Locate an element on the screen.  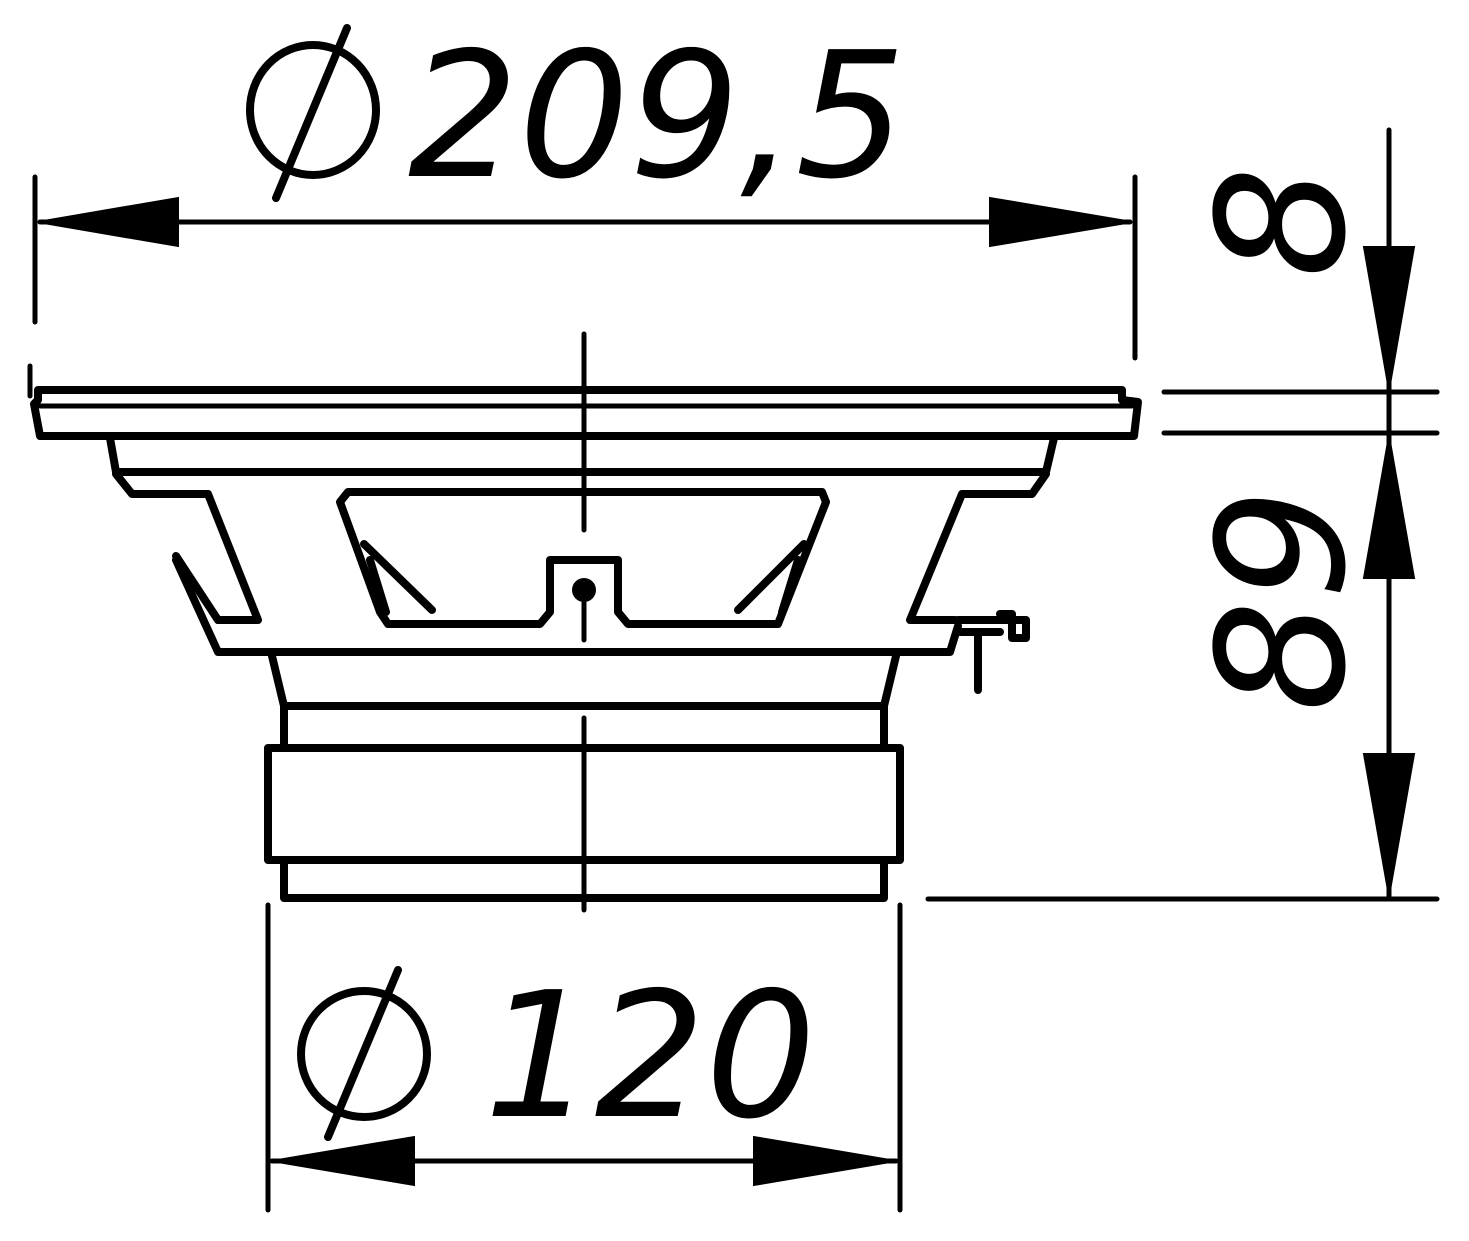
magnet-diameter-dimension: 120 is located at coordinates (584, 1057).